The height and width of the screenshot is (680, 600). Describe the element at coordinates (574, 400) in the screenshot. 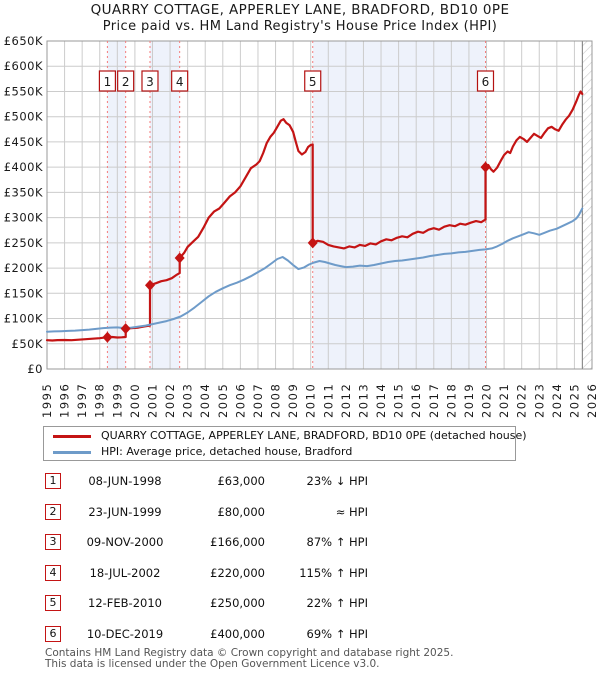

I see `x-tick-label: 2025` at that location.